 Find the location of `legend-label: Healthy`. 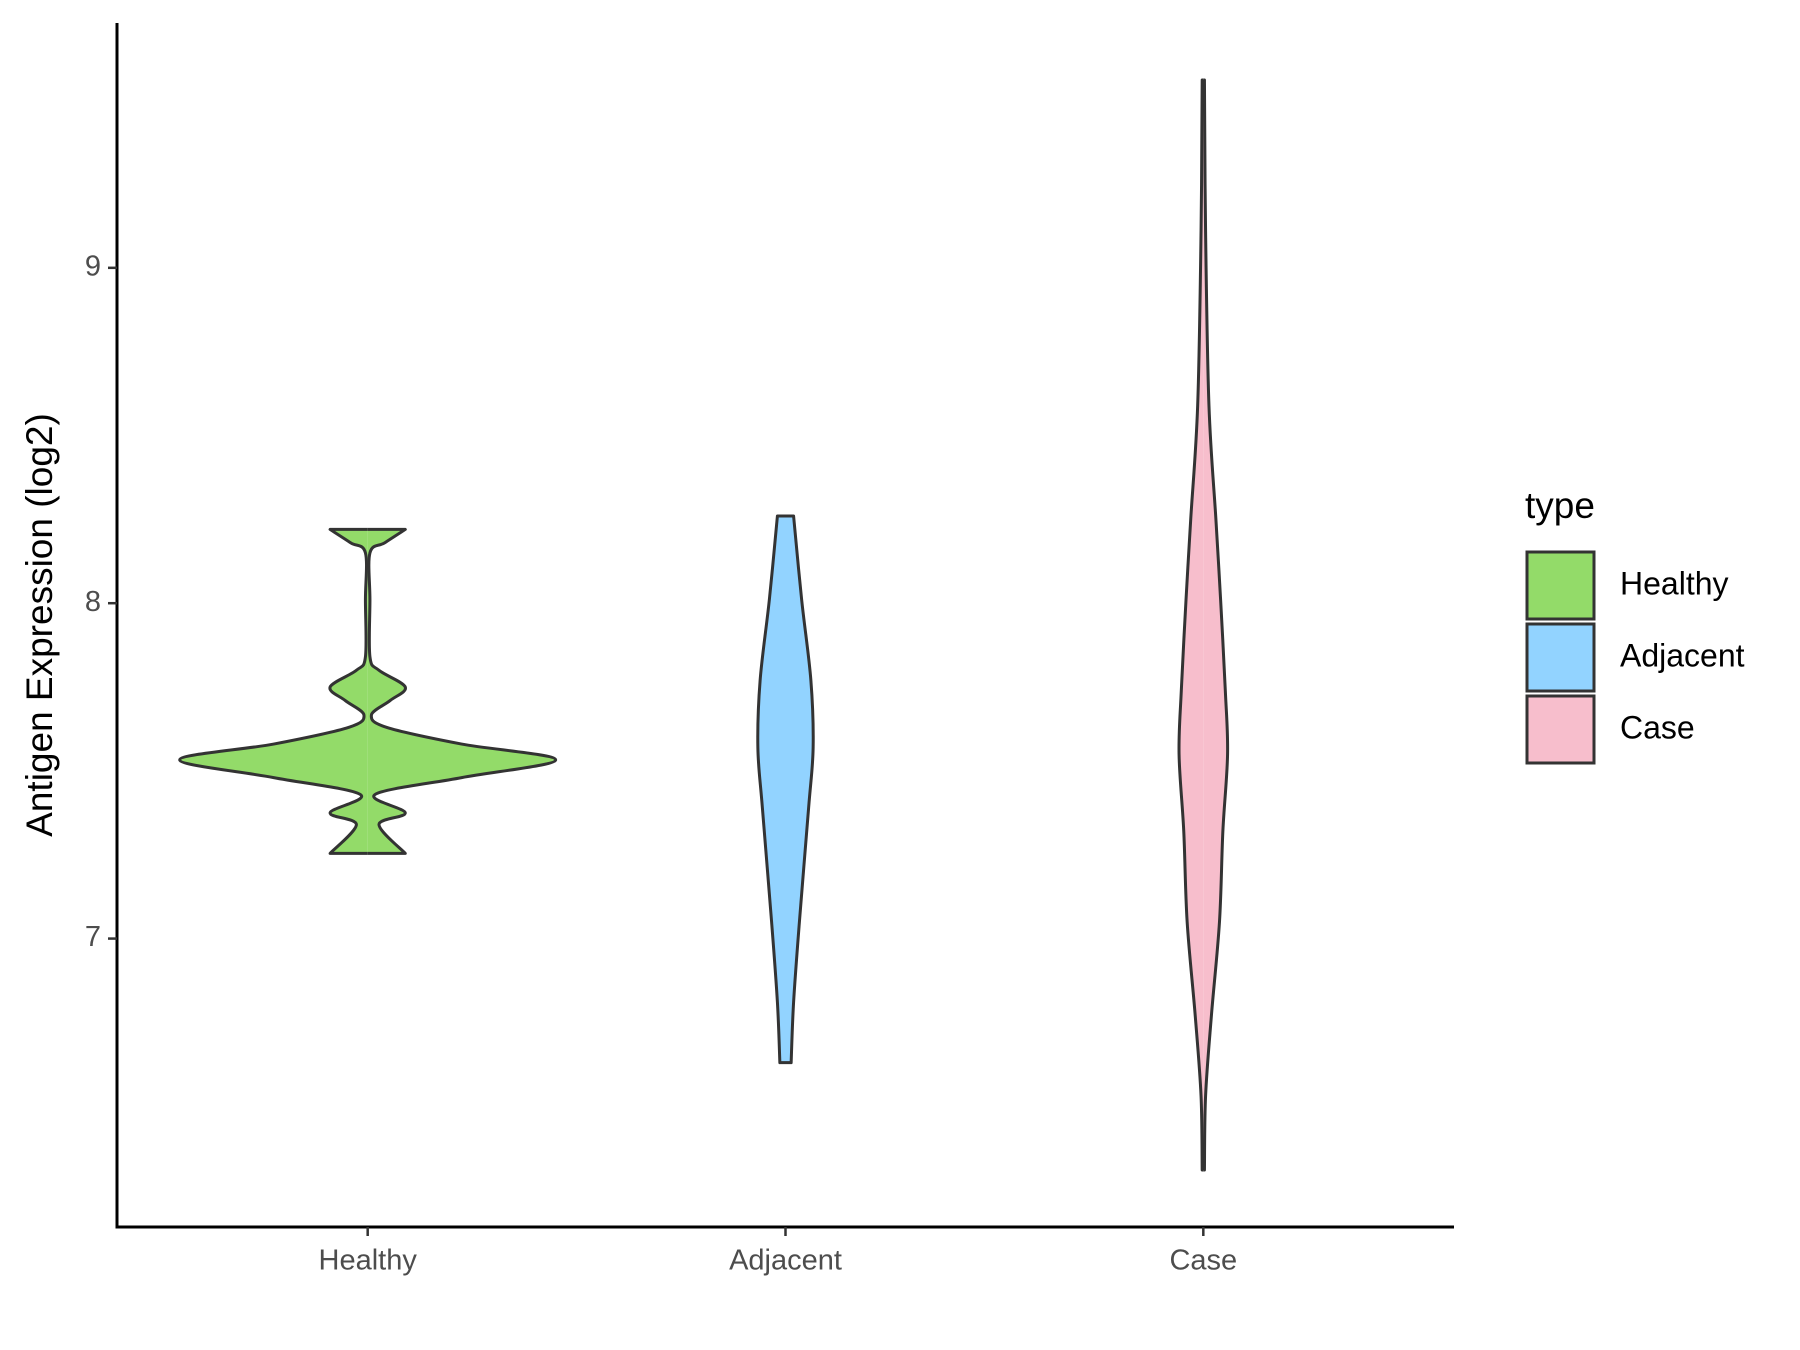

legend-label: Healthy is located at coordinates (1674, 583).